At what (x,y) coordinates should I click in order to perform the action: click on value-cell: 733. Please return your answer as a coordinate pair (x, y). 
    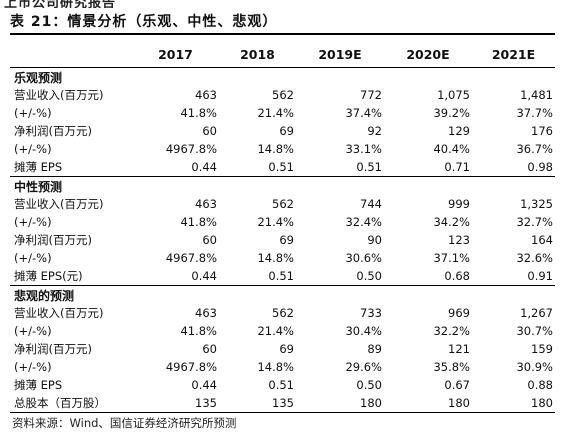
    Looking at the image, I should click on (371, 313).